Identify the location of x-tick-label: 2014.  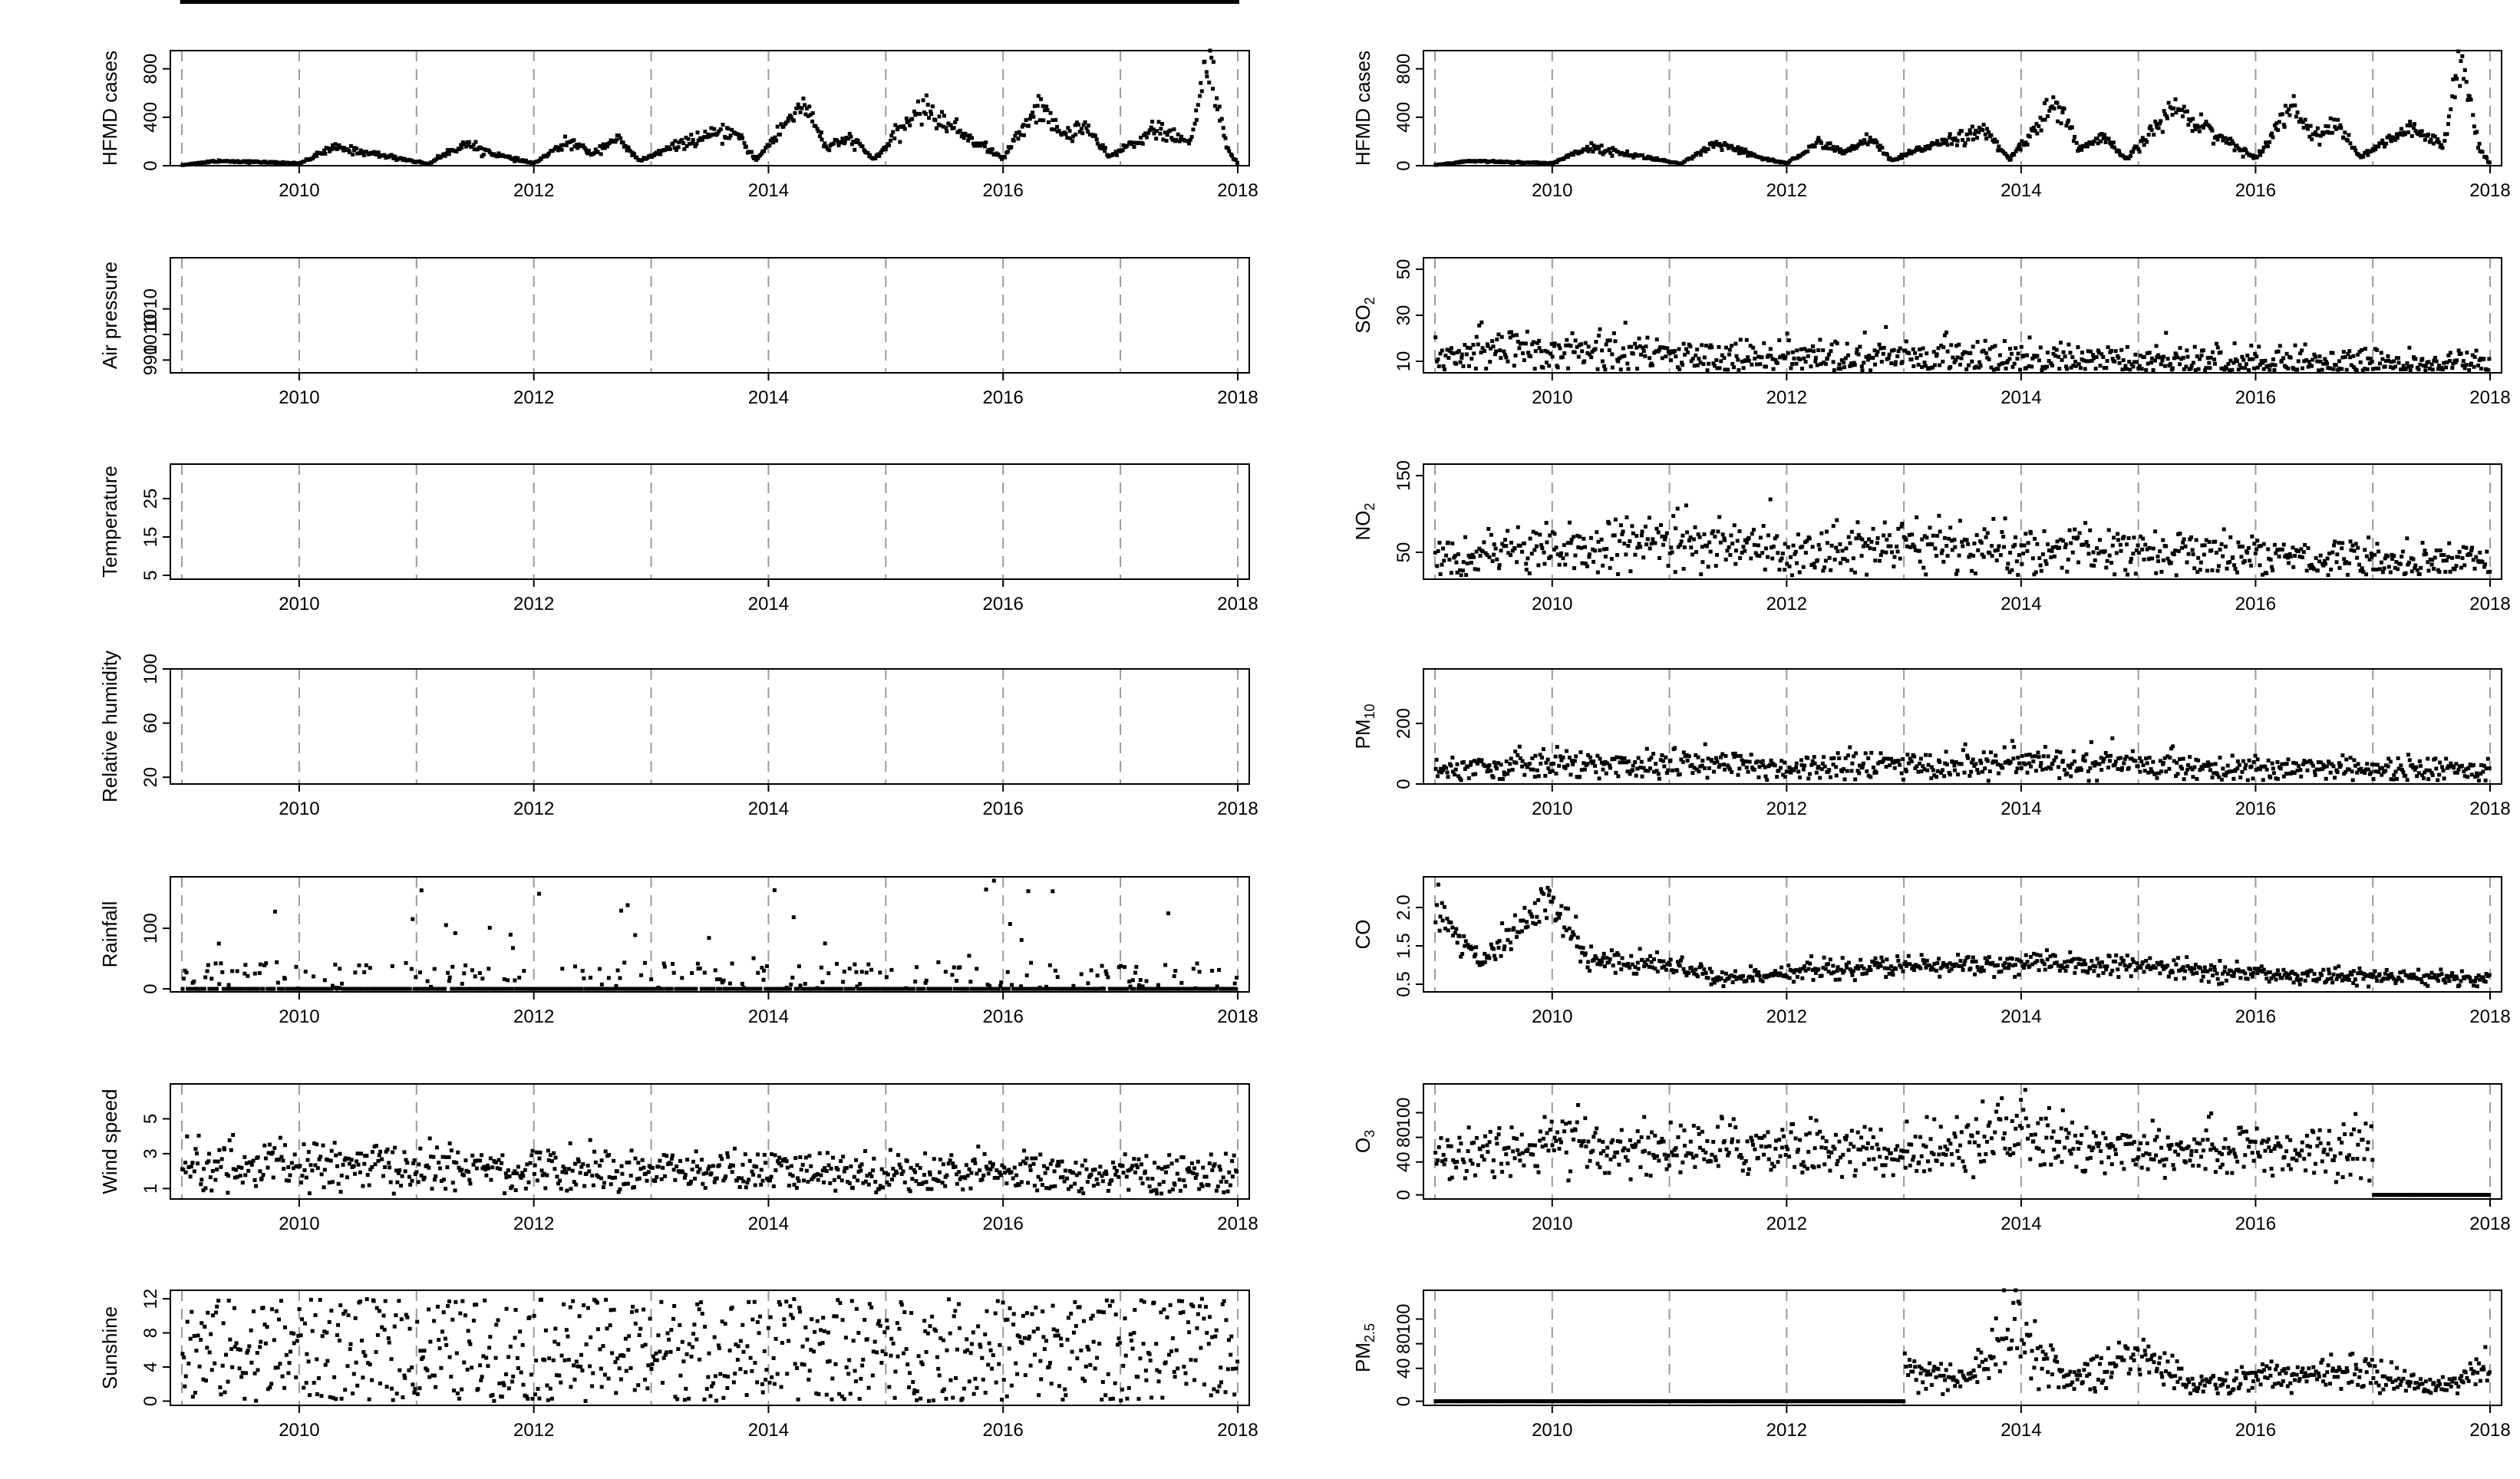
(2020, 191).